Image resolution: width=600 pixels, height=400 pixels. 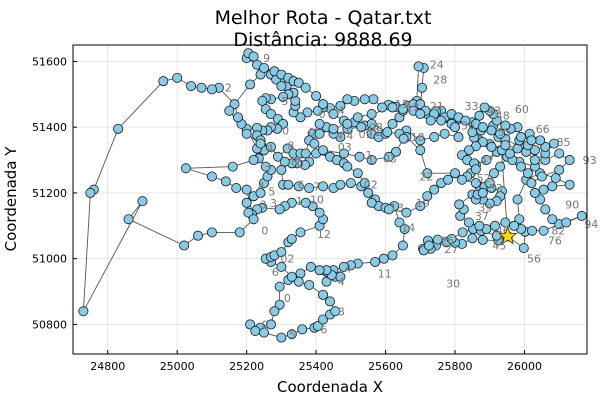 What do you see at coordinates (345, 147) in the screenshot?
I see `city-label: 03` at bounding box center [345, 147].